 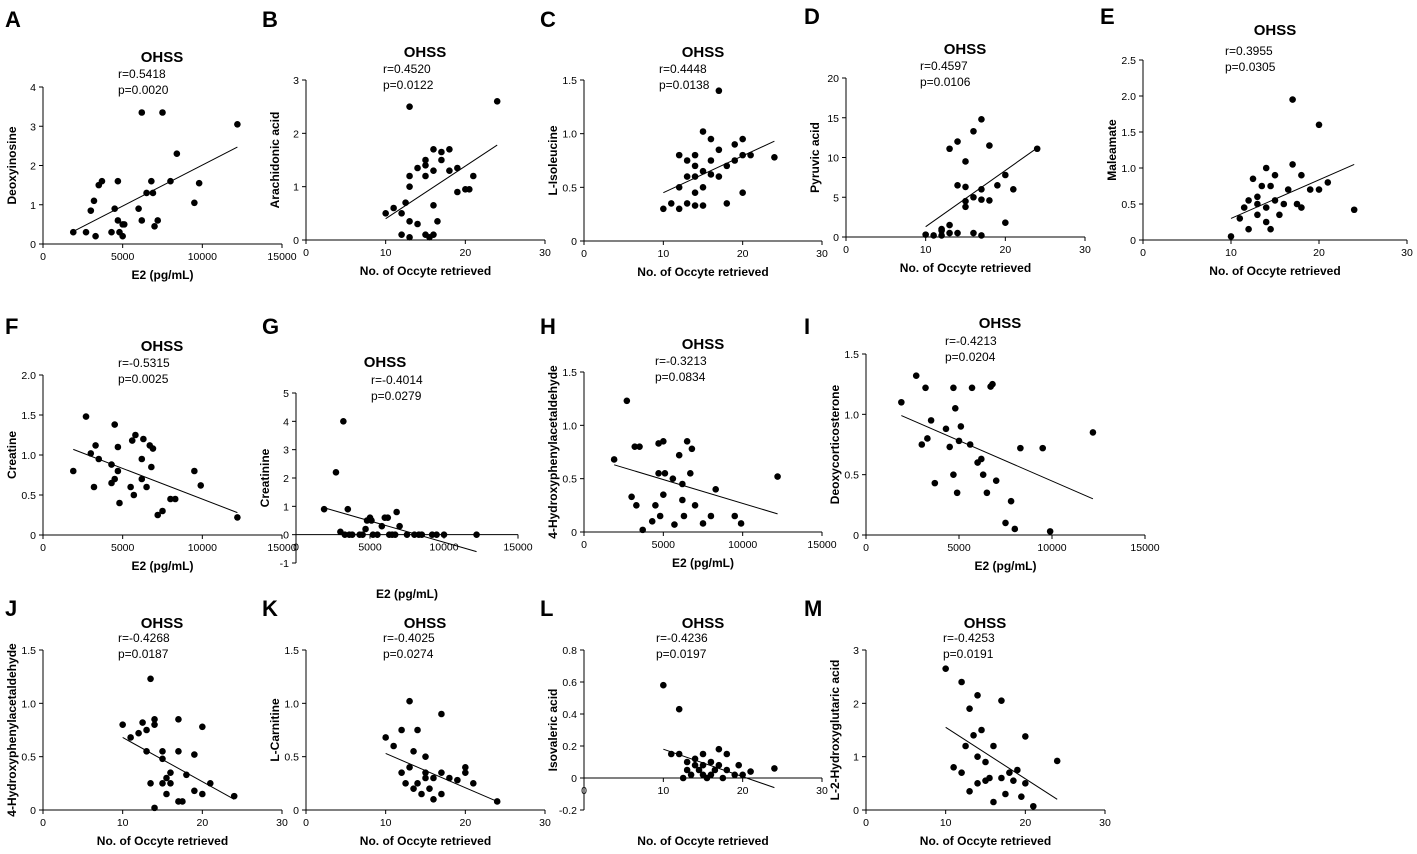 What do you see at coordinates (265, 477) in the screenshot?
I see `y-axis-label: Creatinine` at bounding box center [265, 477].